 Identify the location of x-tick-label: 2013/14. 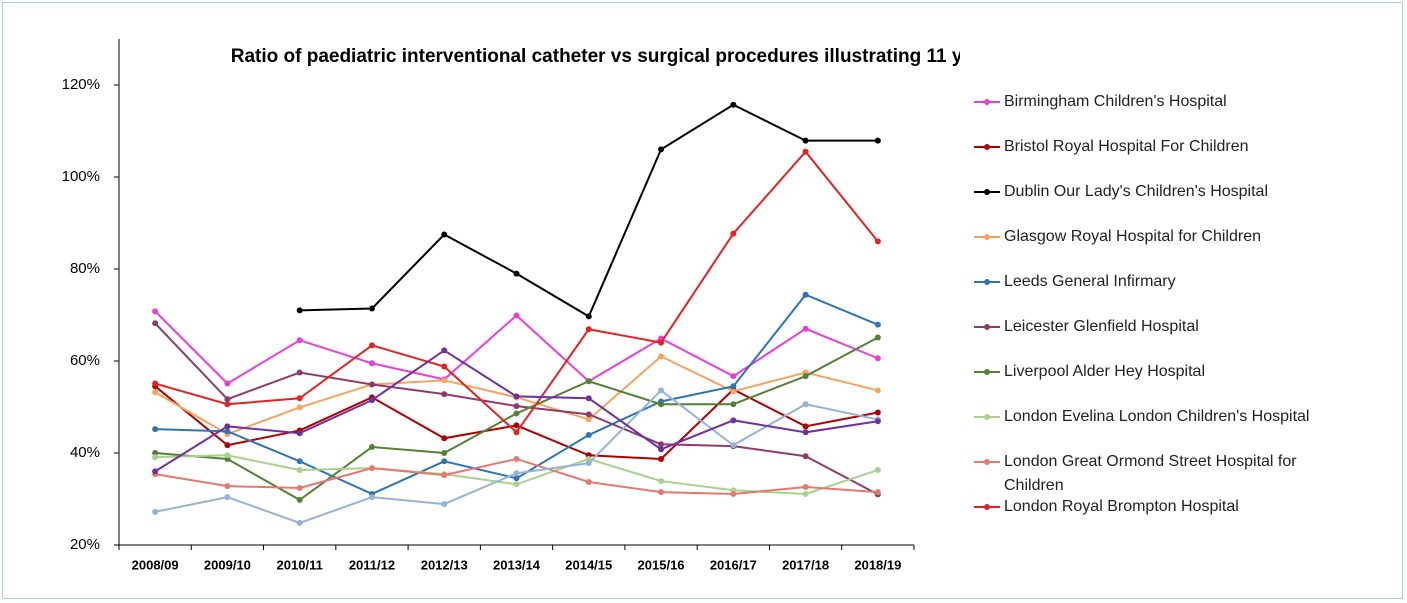
(517, 564).